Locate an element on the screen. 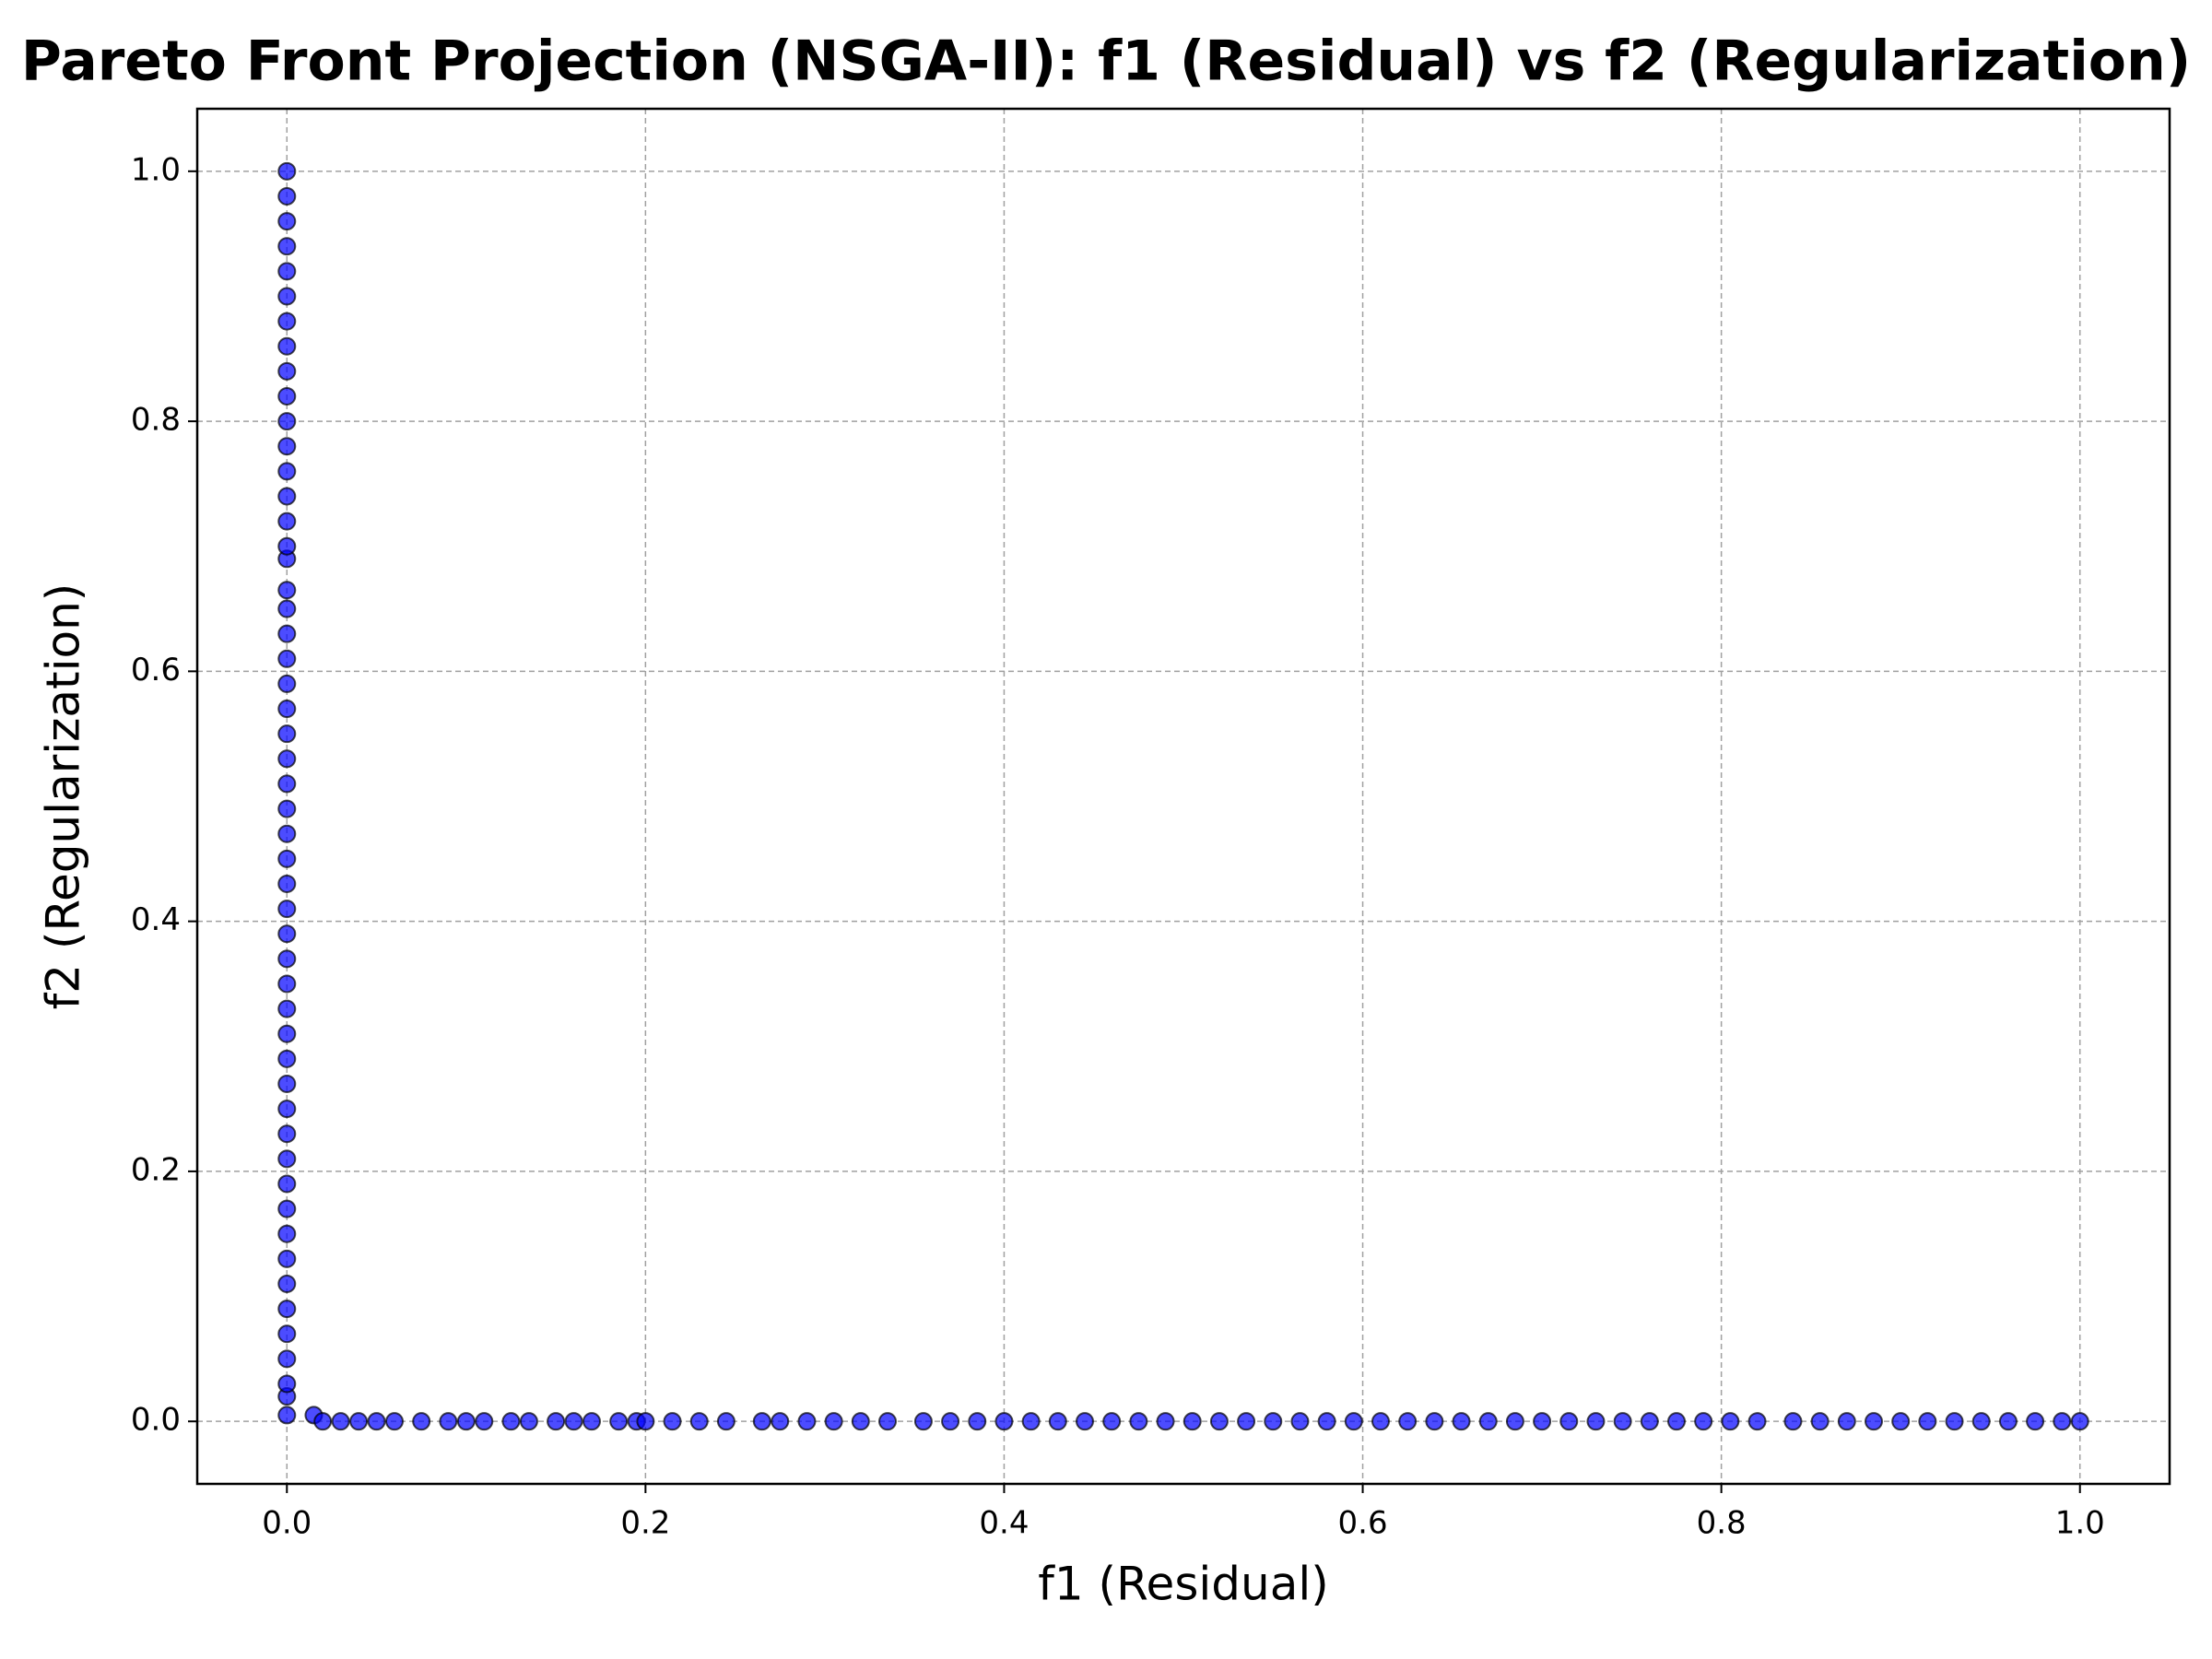 The height and width of the screenshot is (1659, 2212). y-axis-label: f2 (Regularization) is located at coordinates (63, 796).